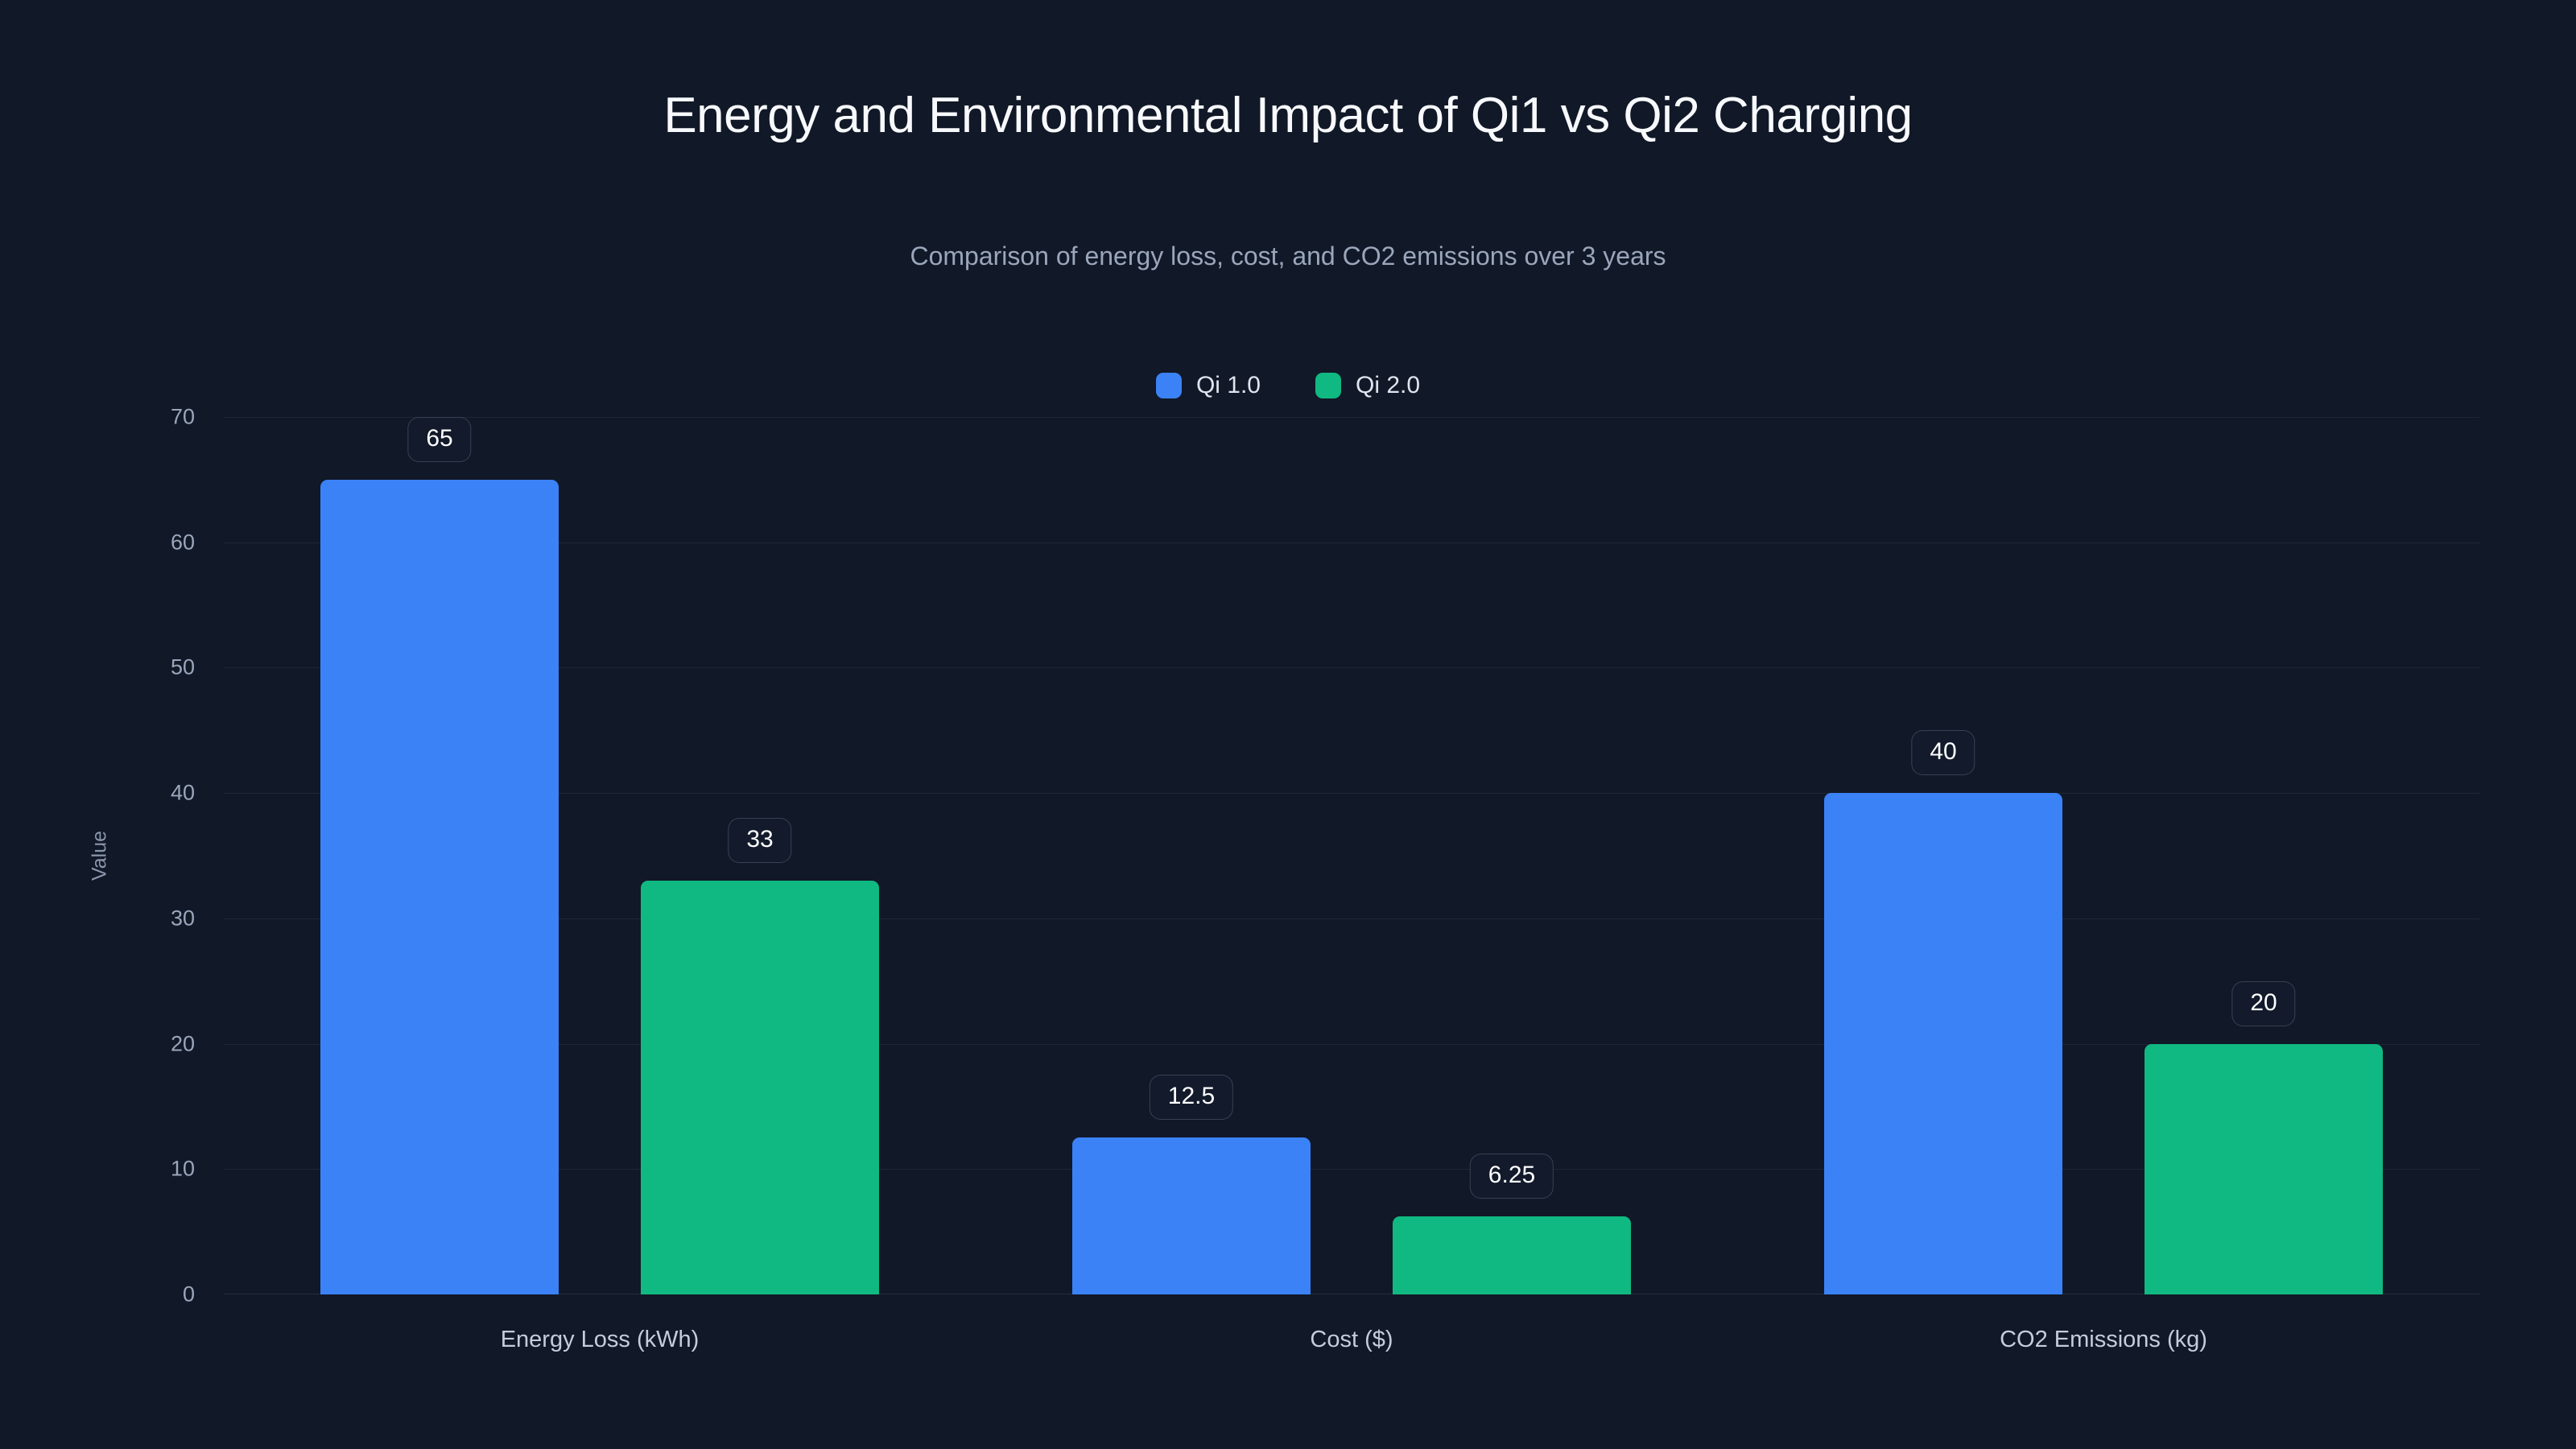 The image size is (2576, 1449). What do you see at coordinates (182, 1168) in the screenshot?
I see `y-tick-label: 10` at bounding box center [182, 1168].